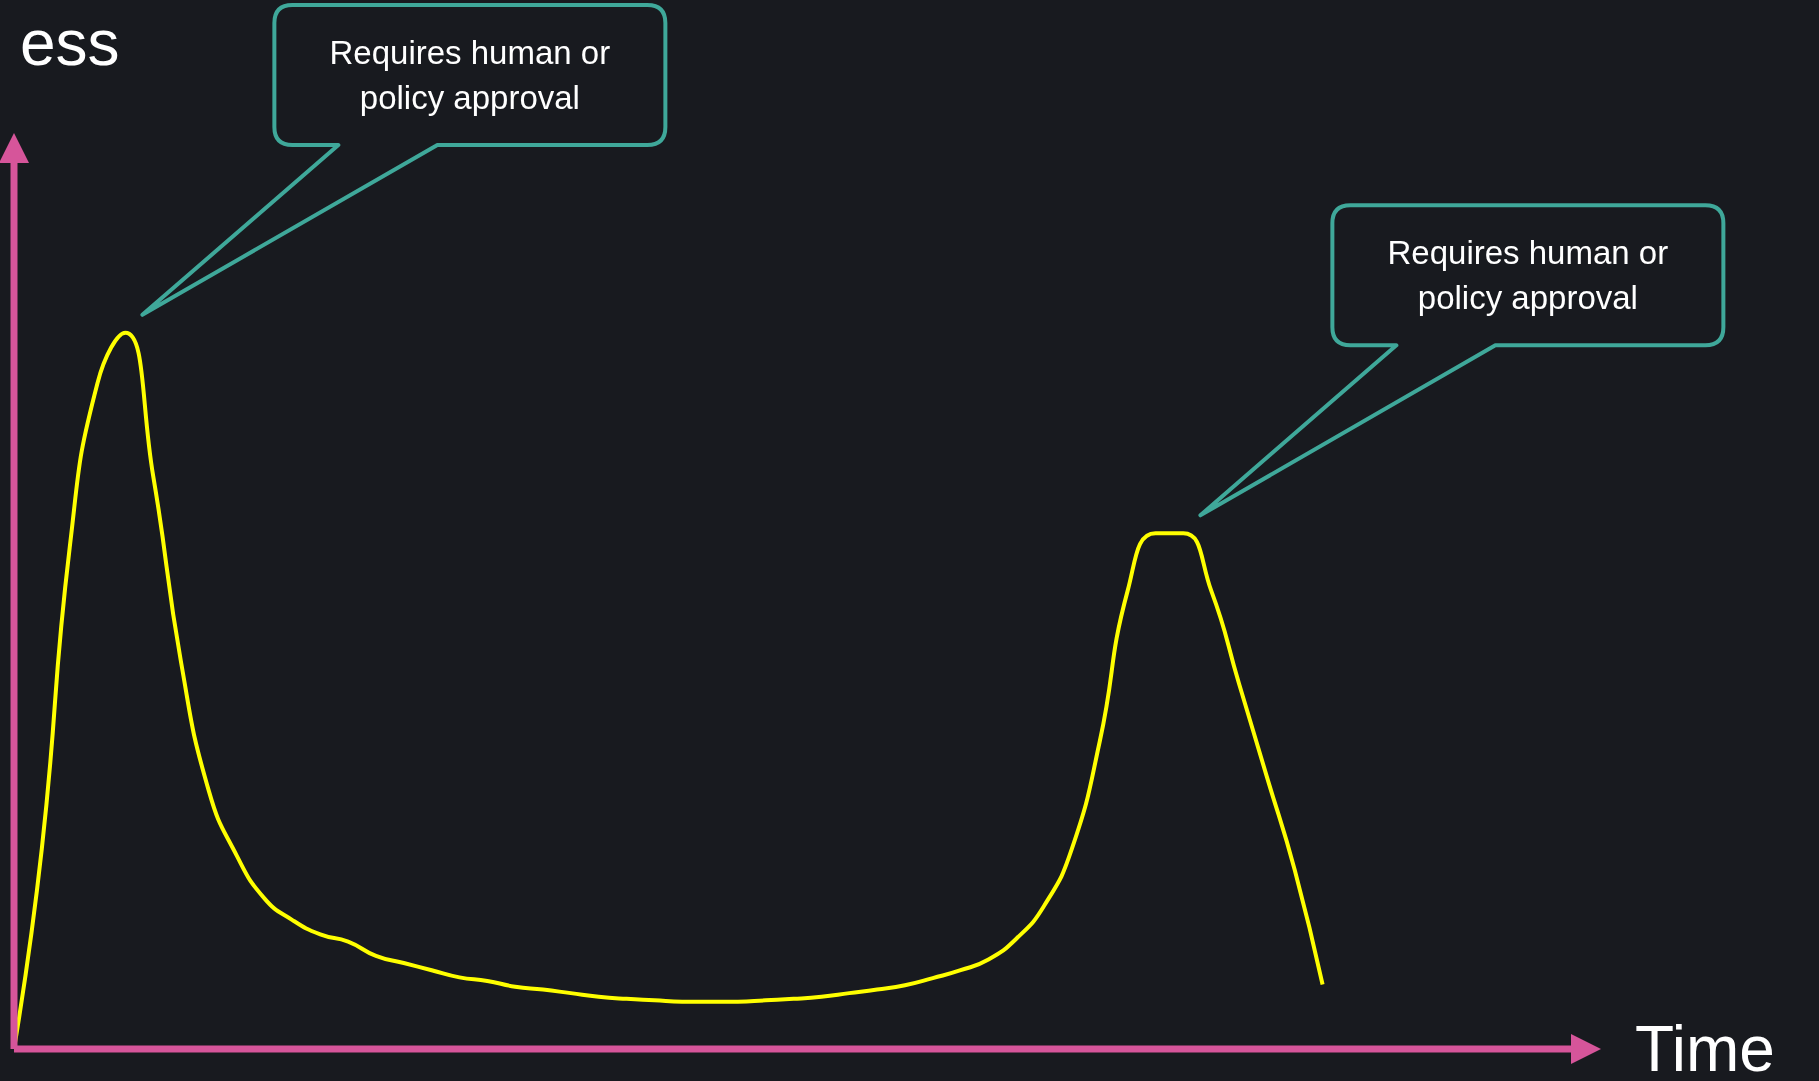 This screenshot has width=1819, height=1081. Describe the element at coordinates (70, 43) in the screenshot. I see `y-axis-title: ess` at that location.